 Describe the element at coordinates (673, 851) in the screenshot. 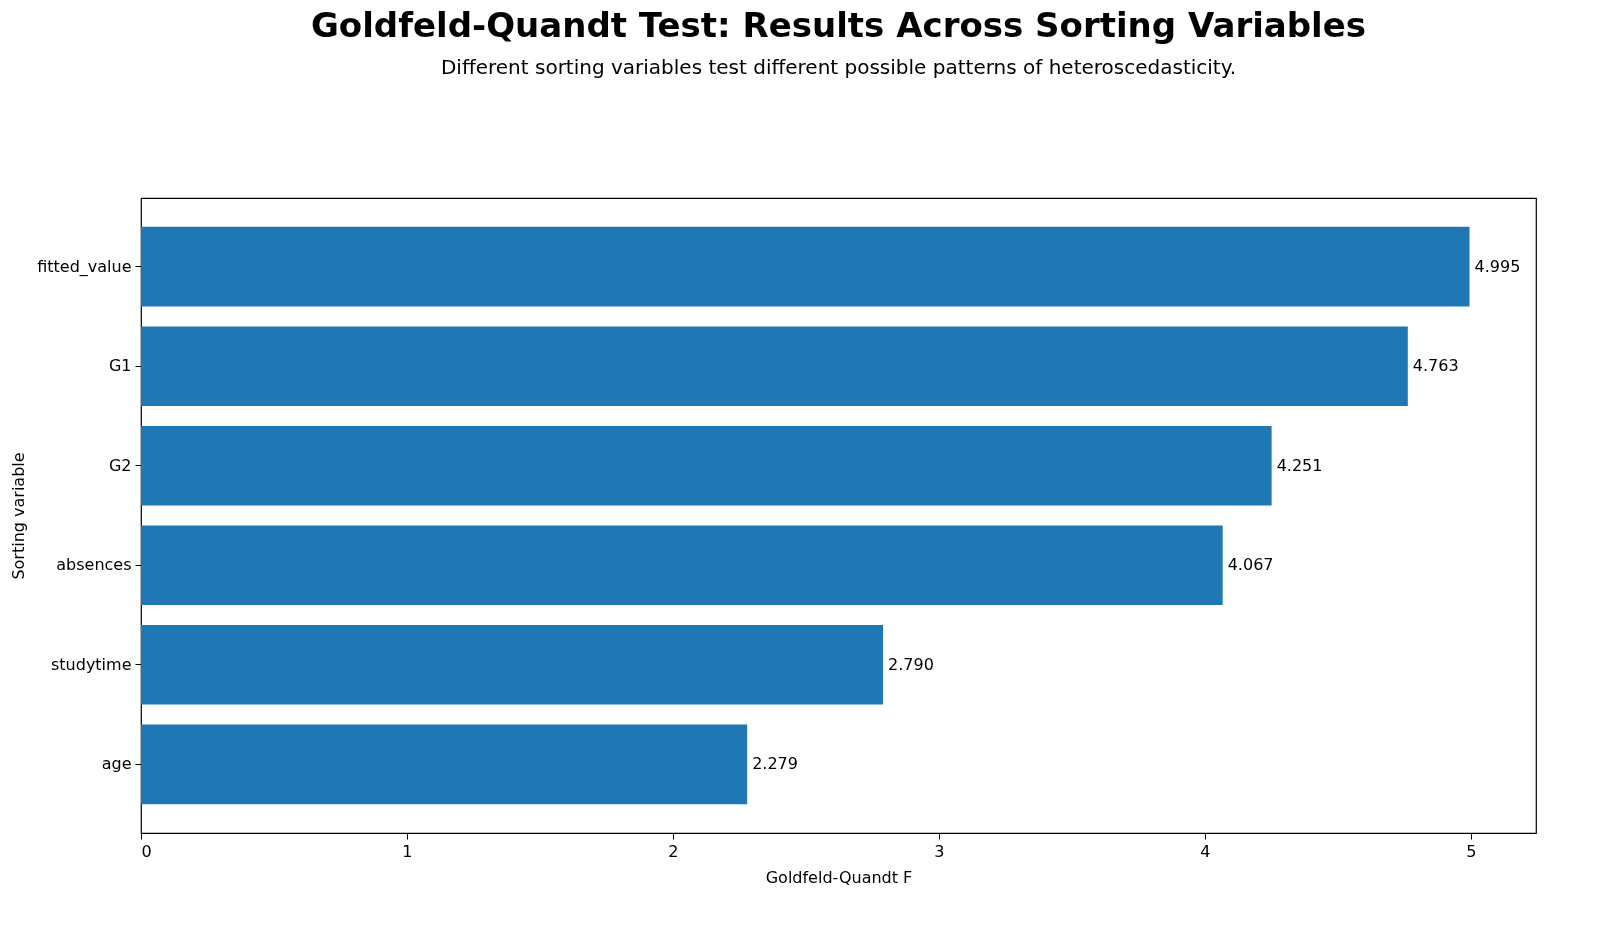

I see `x-tick-label: 2` at that location.